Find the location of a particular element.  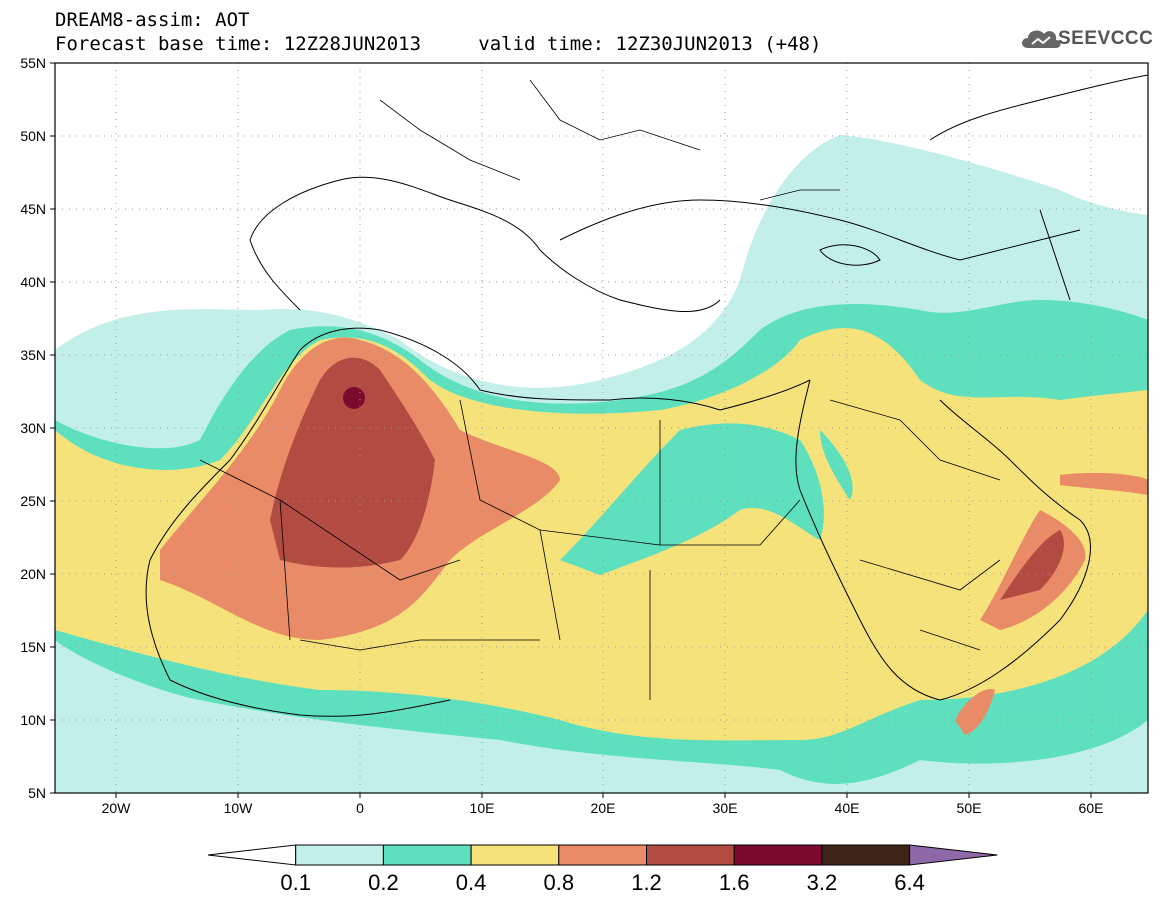

colorbar-label: 0.4 is located at coordinates (471, 882).